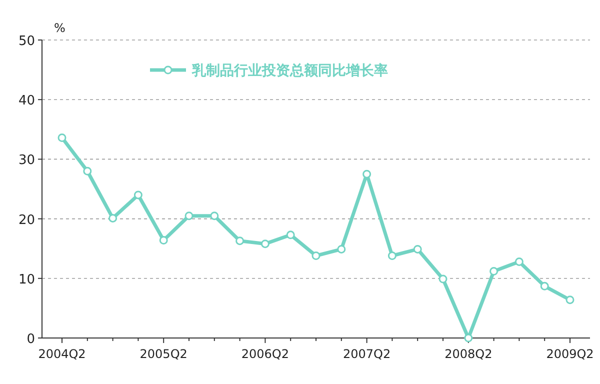 The width and height of the screenshot is (600, 384). What do you see at coordinates (30, 339) in the screenshot?
I see `y-tick-label: 0` at bounding box center [30, 339].